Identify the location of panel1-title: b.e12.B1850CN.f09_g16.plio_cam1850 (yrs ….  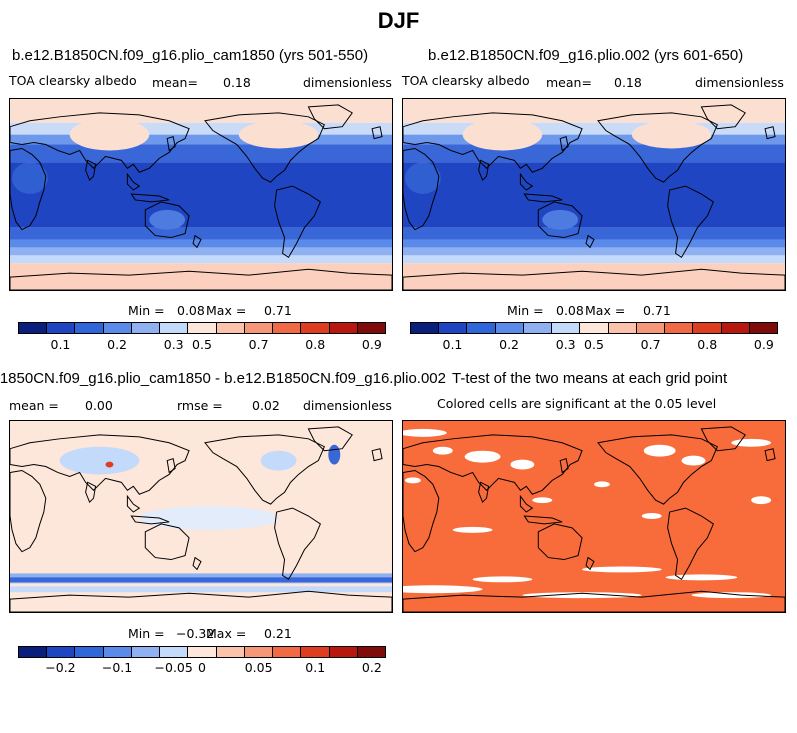
(190, 55).